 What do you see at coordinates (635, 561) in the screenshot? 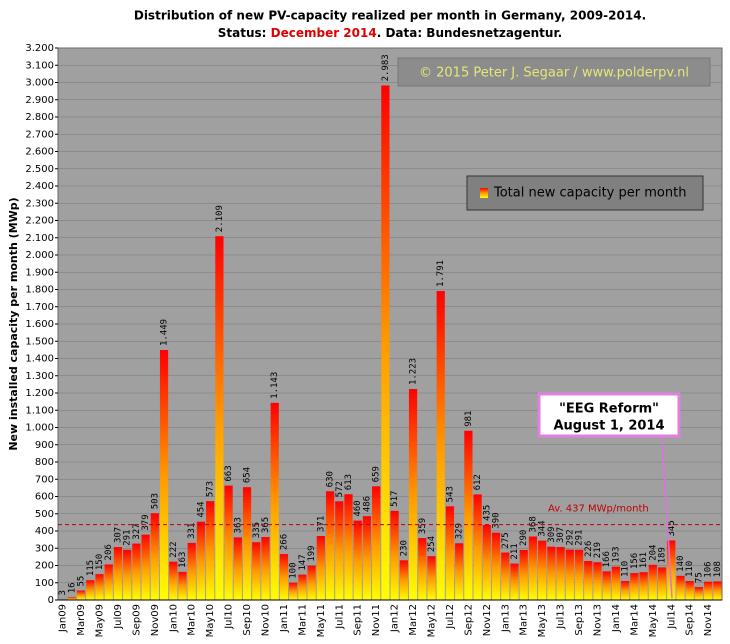
I see `value-label: 156` at bounding box center [635, 561].